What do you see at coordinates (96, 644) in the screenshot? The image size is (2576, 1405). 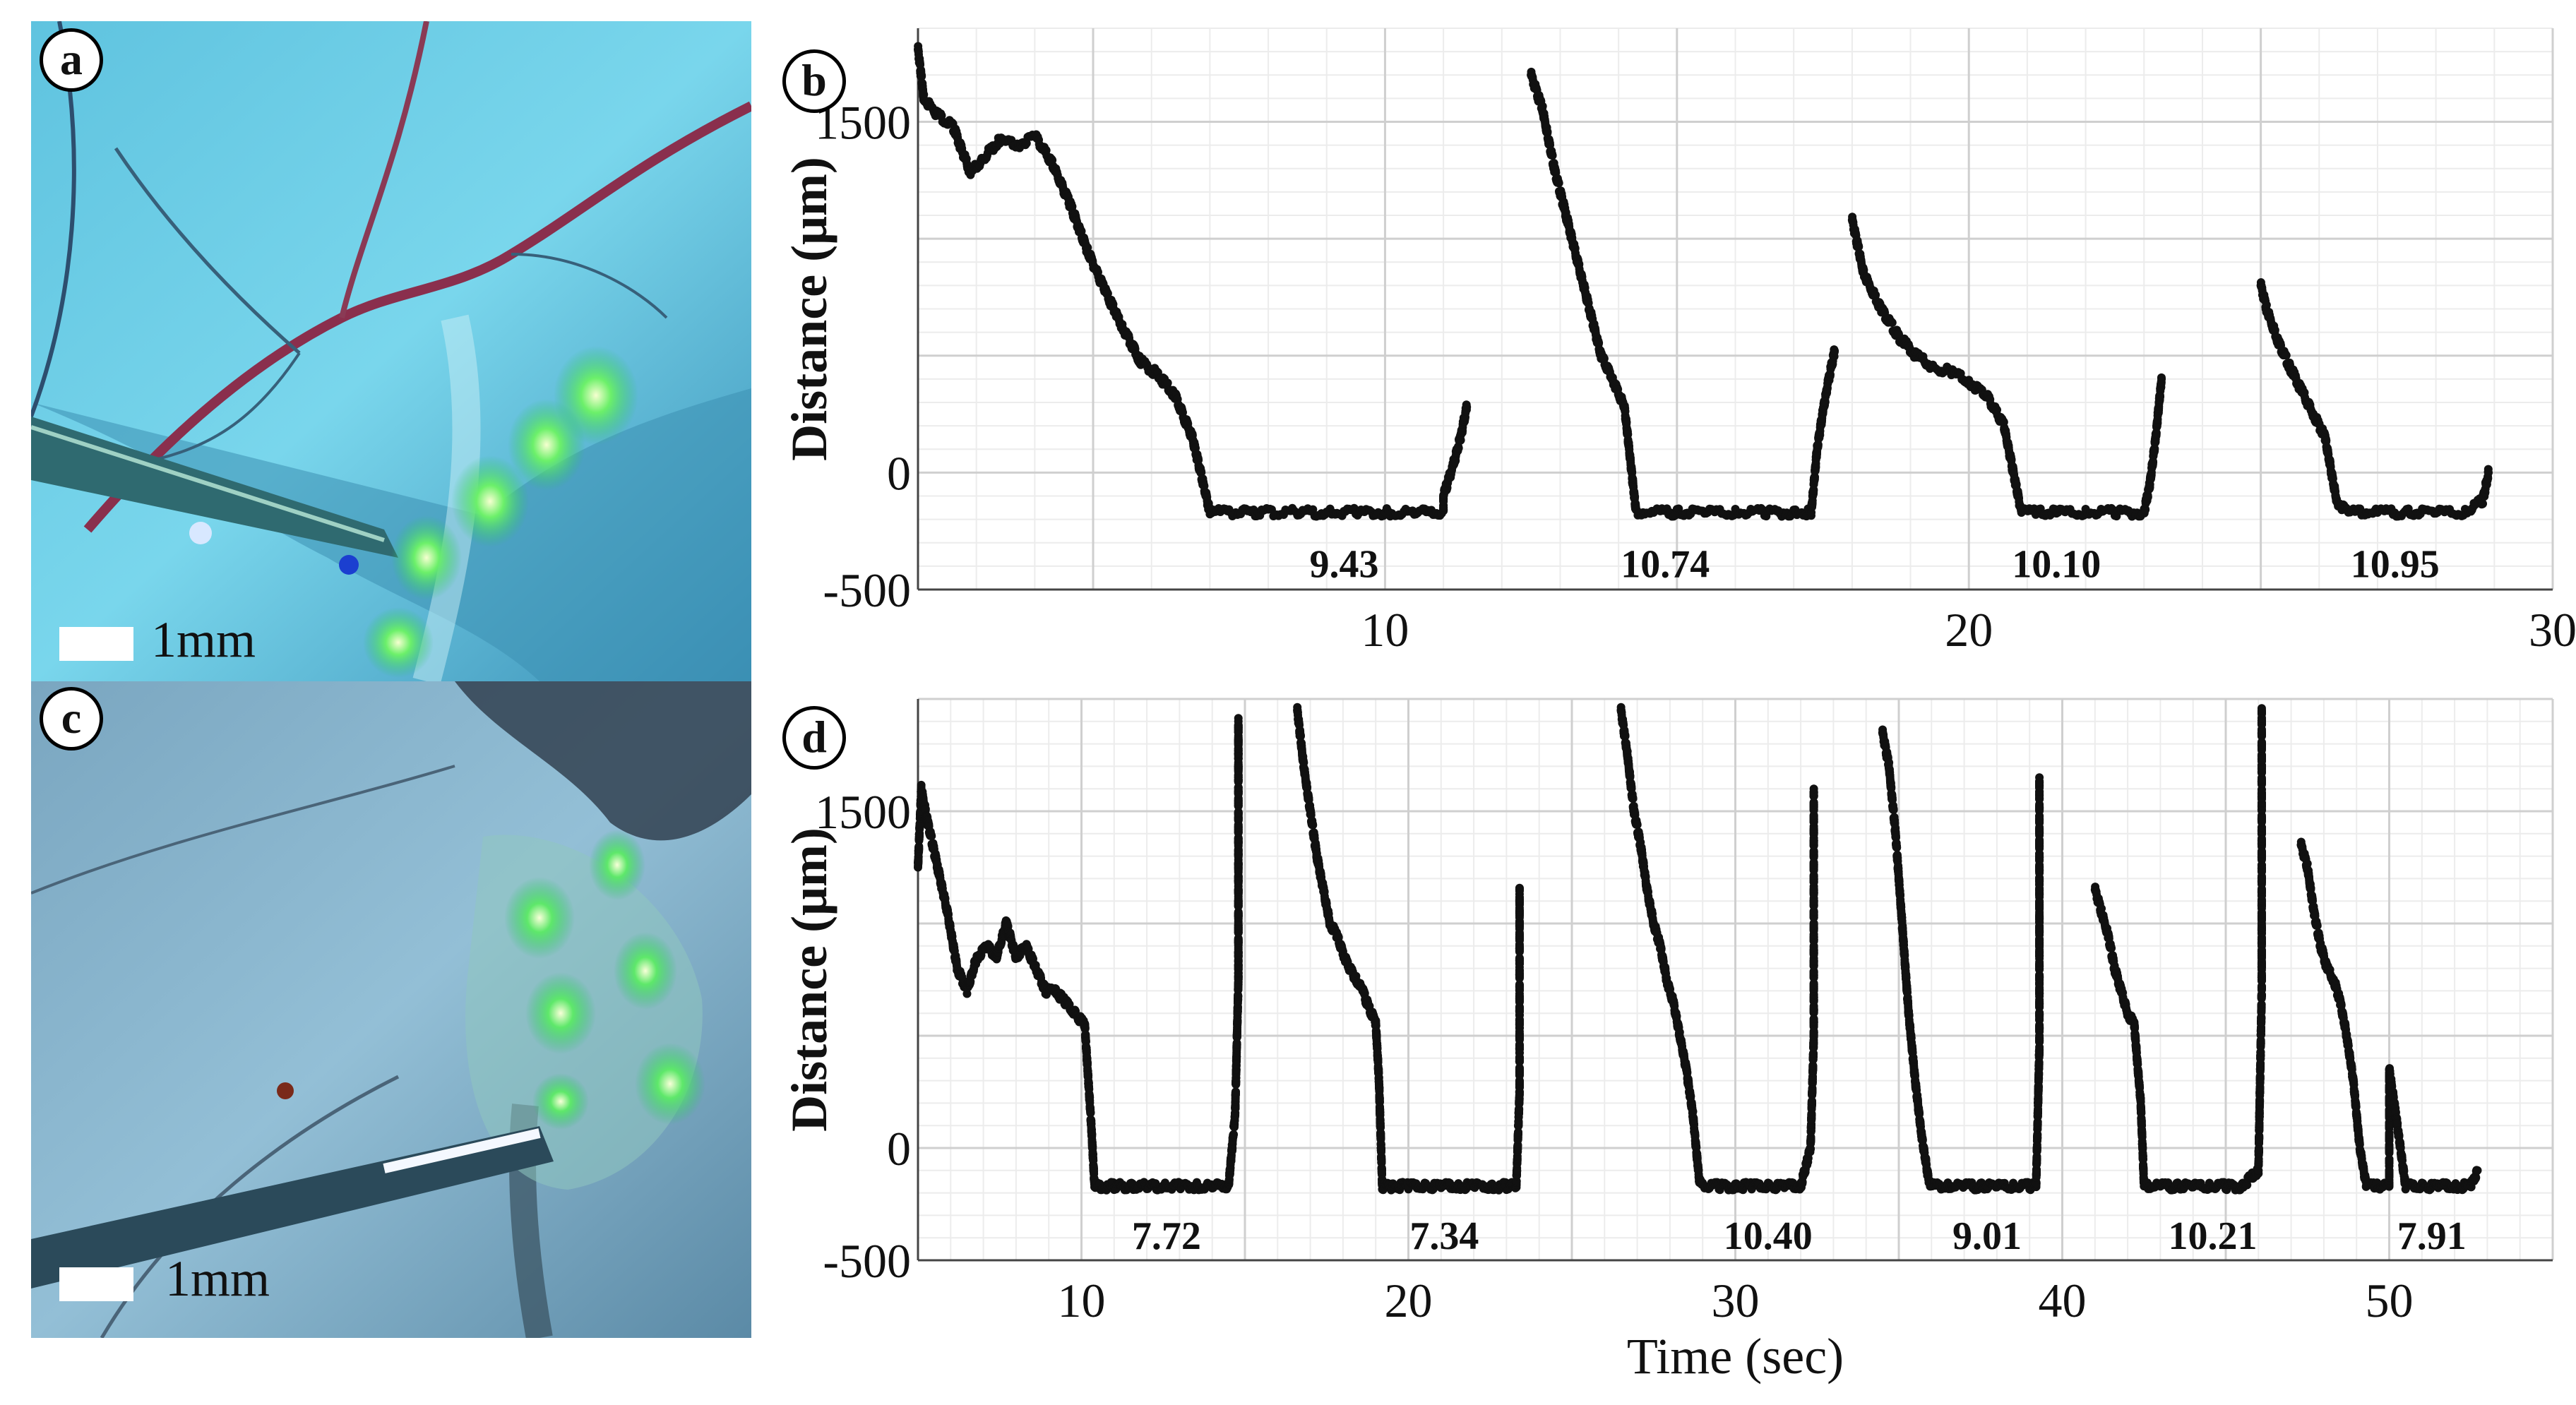 I see `scale-bar` at bounding box center [96, 644].